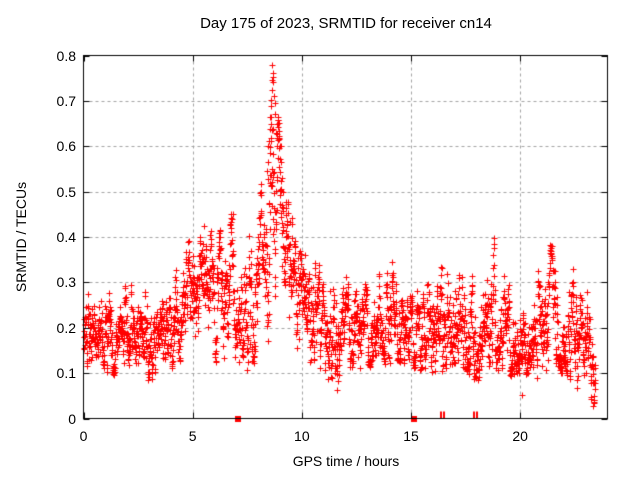 Image resolution: width=640 pixels, height=480 pixels. I want to click on x-tick-label: 20, so click(520, 436).